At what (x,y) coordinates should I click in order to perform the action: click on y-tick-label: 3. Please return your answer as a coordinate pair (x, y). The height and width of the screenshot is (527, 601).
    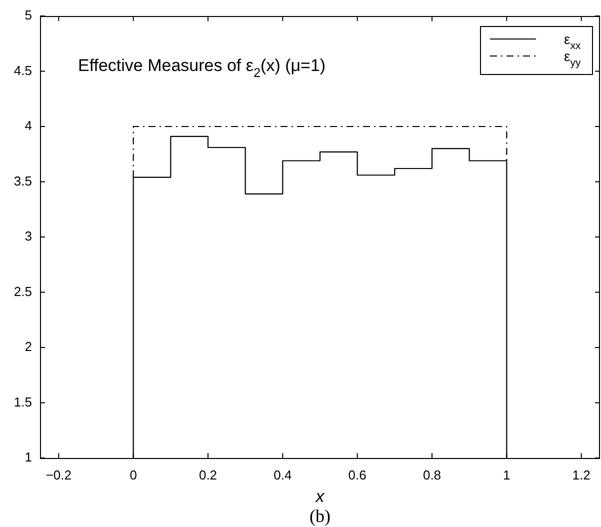
    Looking at the image, I should click on (28, 236).